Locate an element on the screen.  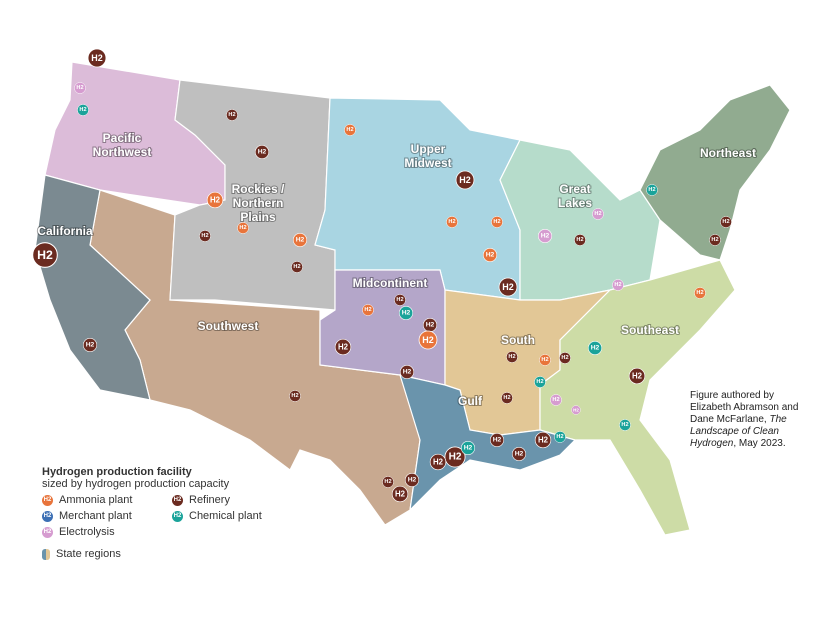
legend-title: Hydrogen production facility is located at coordinates (117, 472).